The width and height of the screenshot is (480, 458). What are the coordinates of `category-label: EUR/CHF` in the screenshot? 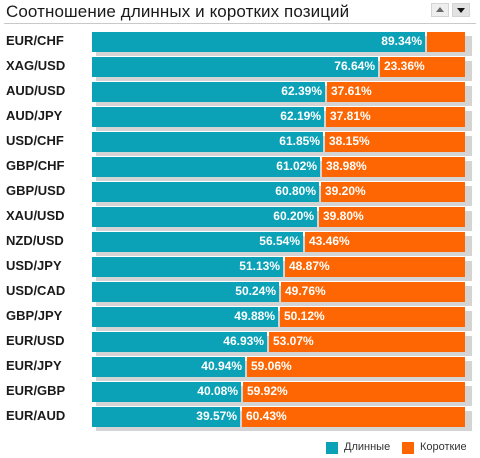 It's located at (35, 40).